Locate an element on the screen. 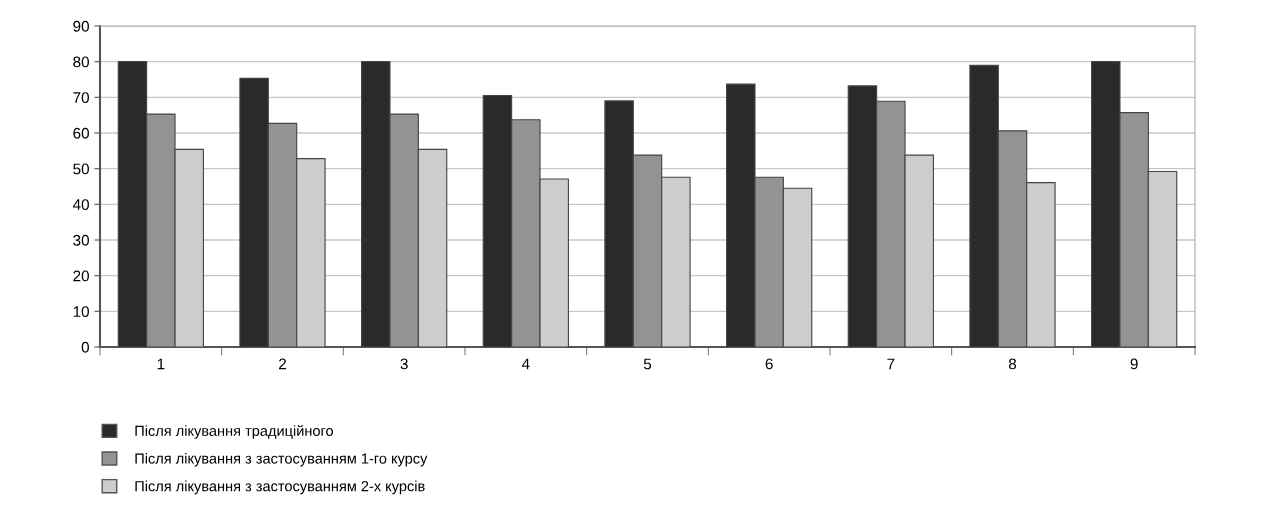 This screenshot has height=517, width=1263. legend-label: Після лікування традиційного is located at coordinates (234, 432).